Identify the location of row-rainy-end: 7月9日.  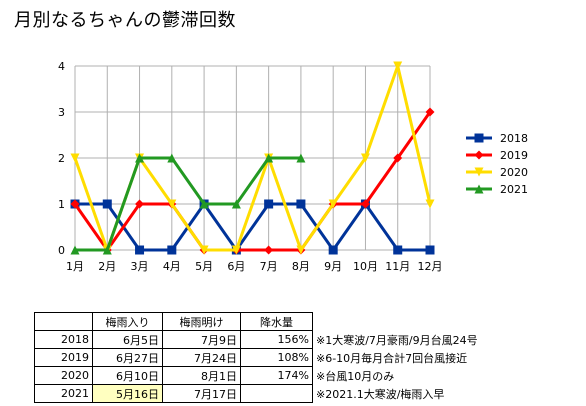
(201, 339).